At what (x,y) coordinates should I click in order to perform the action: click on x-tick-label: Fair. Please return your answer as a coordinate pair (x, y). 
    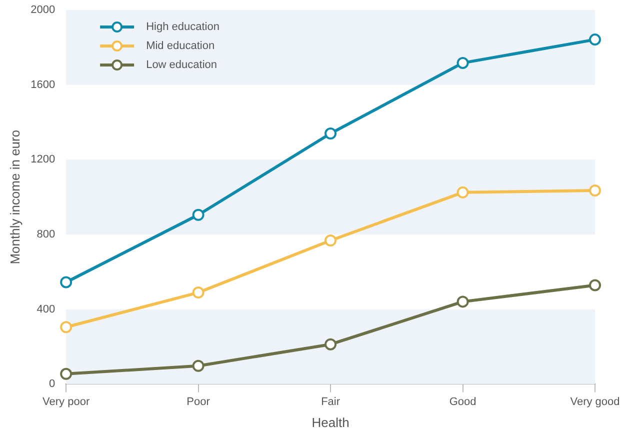
    Looking at the image, I should click on (330, 402).